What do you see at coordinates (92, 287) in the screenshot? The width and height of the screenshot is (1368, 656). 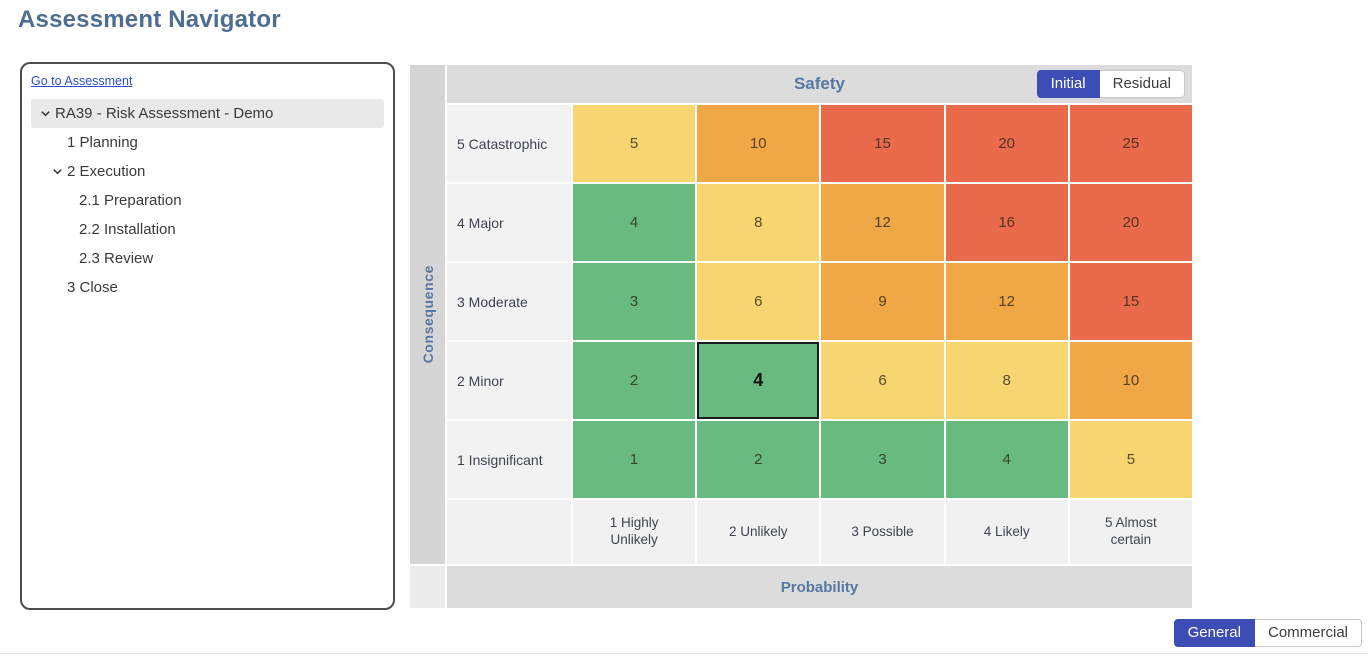 I see `tree-item-label: 3 Close` at bounding box center [92, 287].